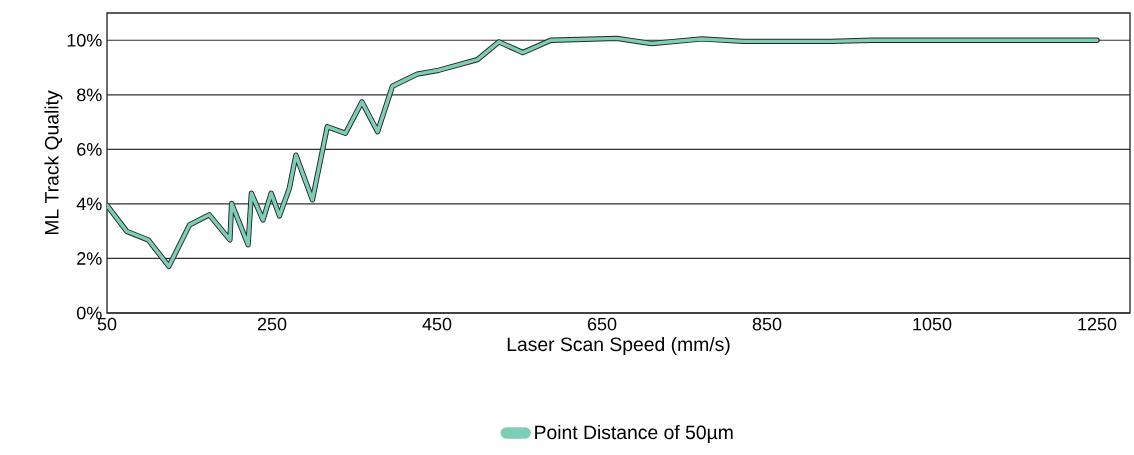 The image size is (1134, 455). Describe the element at coordinates (634, 434) in the screenshot. I see `legend-label: Point Distance of 50µm` at that location.